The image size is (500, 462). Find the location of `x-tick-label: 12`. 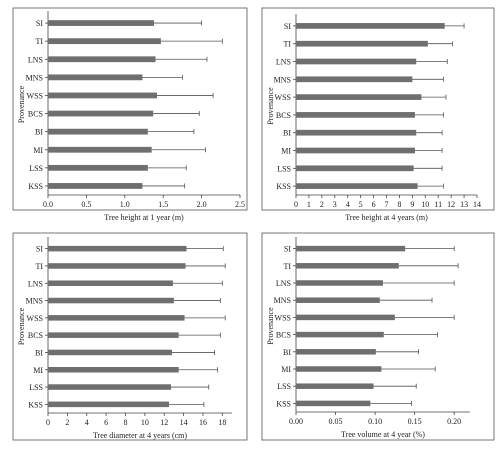

x-tick-label: 12 is located at coordinates (164, 422).